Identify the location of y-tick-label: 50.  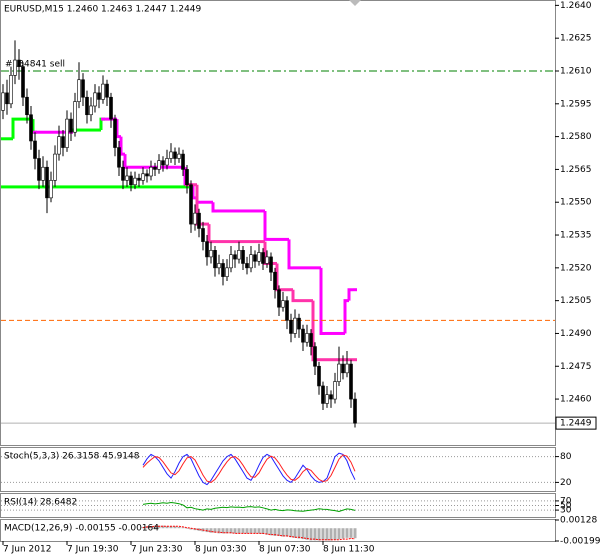
(566, 506).